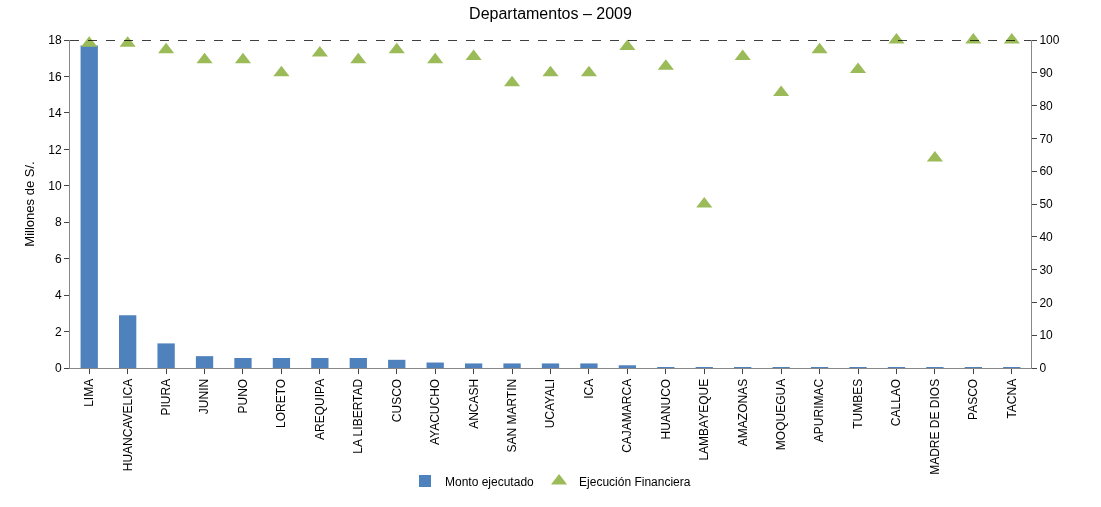 The height and width of the screenshot is (507, 1101). Describe the element at coordinates (29, 204) in the screenshot. I see `y-axis-title: Millones de S/.` at that location.